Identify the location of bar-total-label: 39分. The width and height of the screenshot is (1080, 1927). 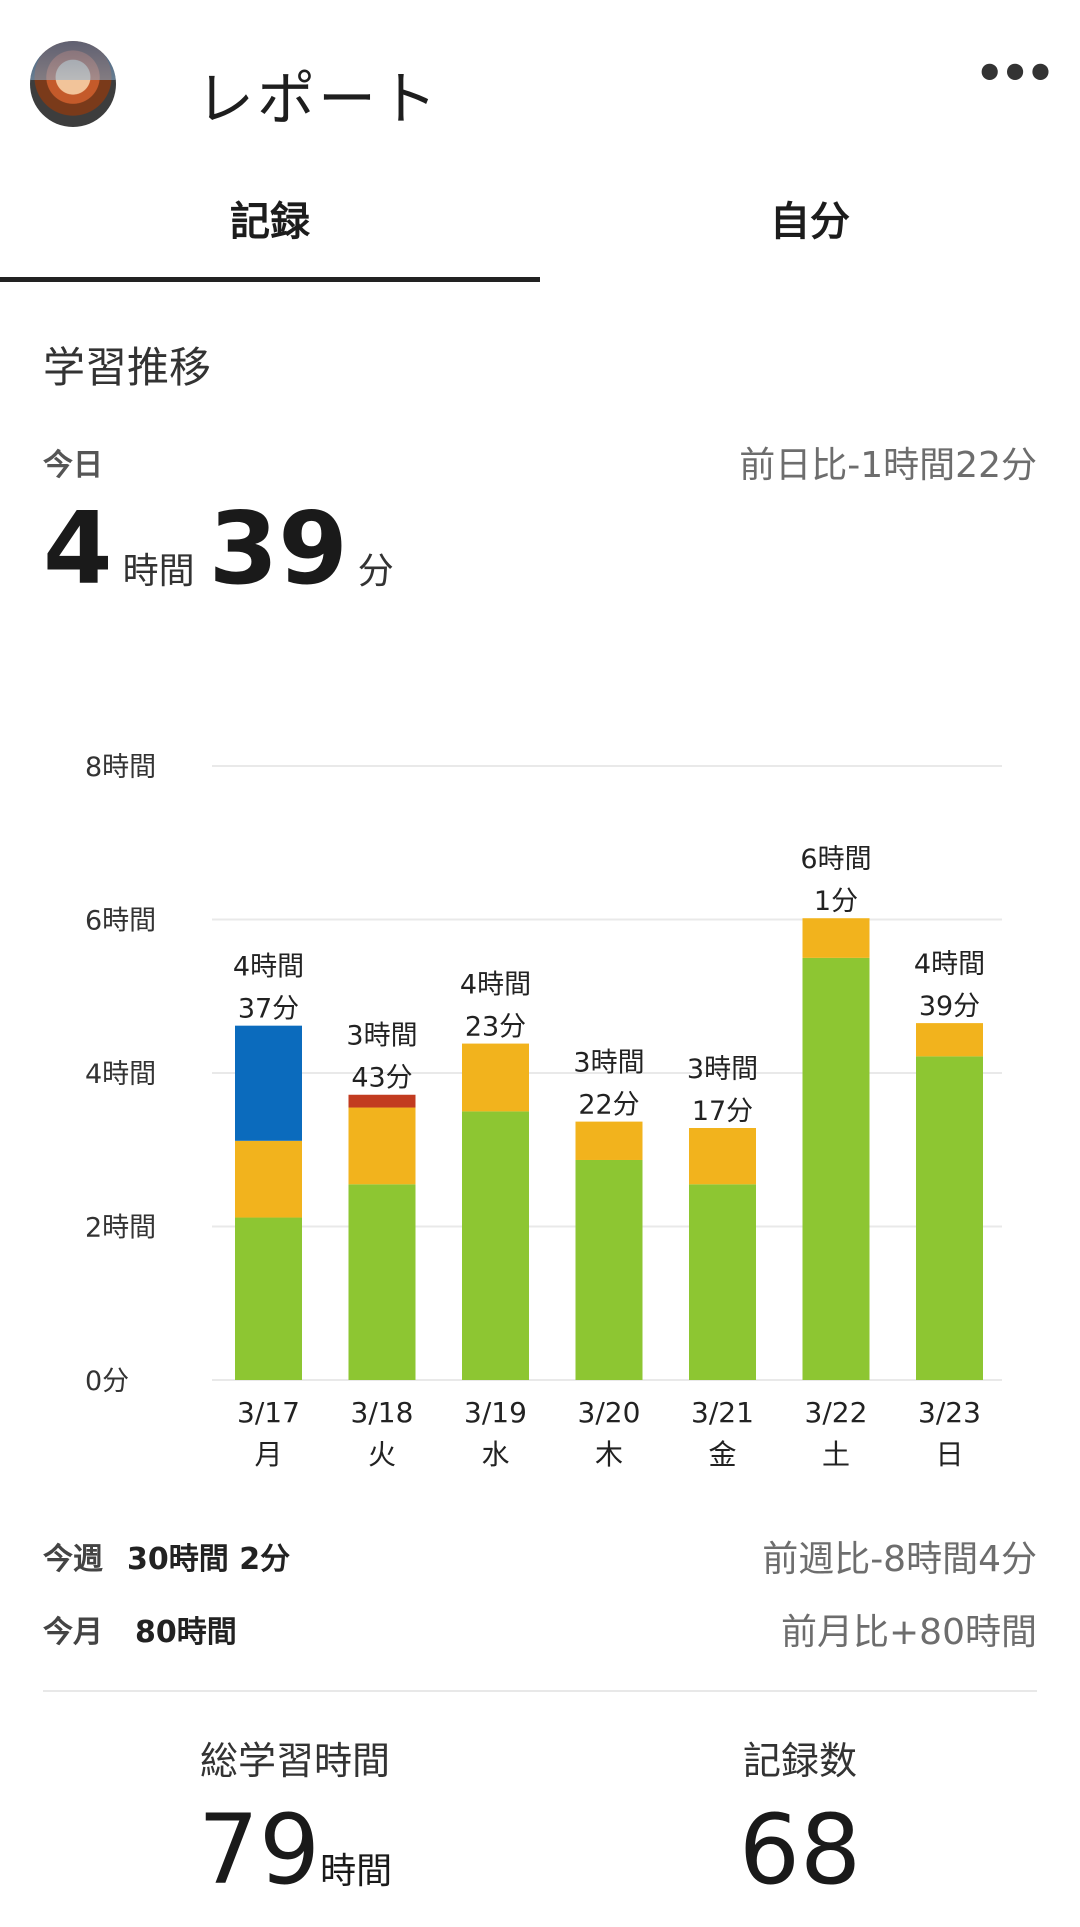
(949, 1006).